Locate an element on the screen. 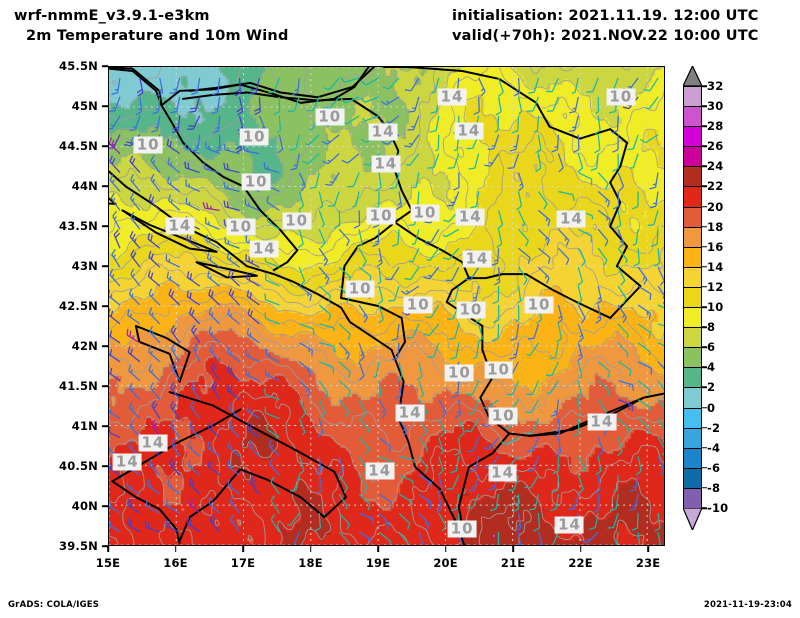 The width and height of the screenshot is (800, 618). colorbar-tick-label: 16 is located at coordinates (715, 246).